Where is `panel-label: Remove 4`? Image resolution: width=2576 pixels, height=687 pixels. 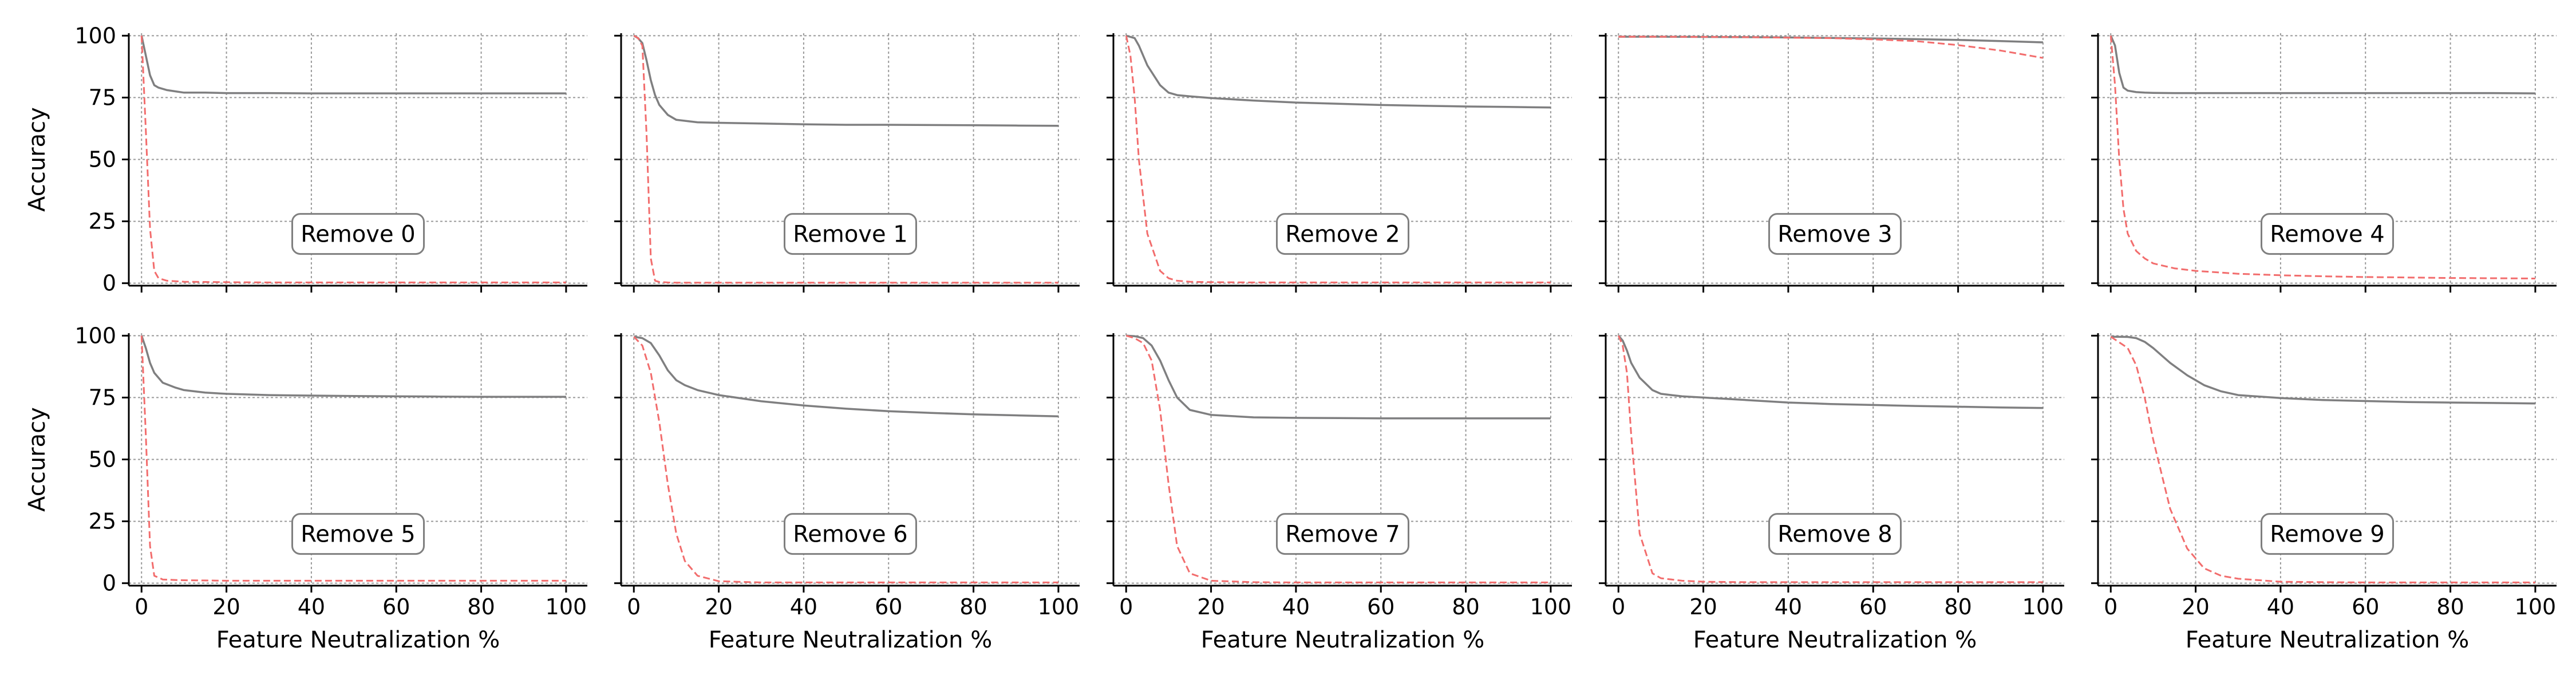
panel-label: Remove 4 is located at coordinates (2327, 235).